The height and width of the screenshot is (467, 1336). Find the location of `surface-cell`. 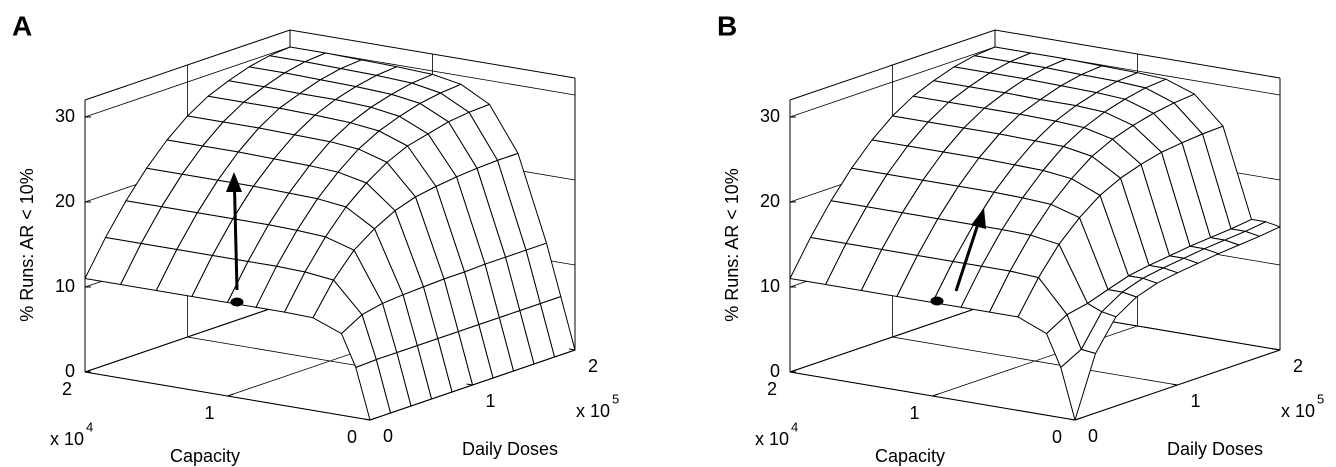

surface-cell is located at coordinates (1078, 384).